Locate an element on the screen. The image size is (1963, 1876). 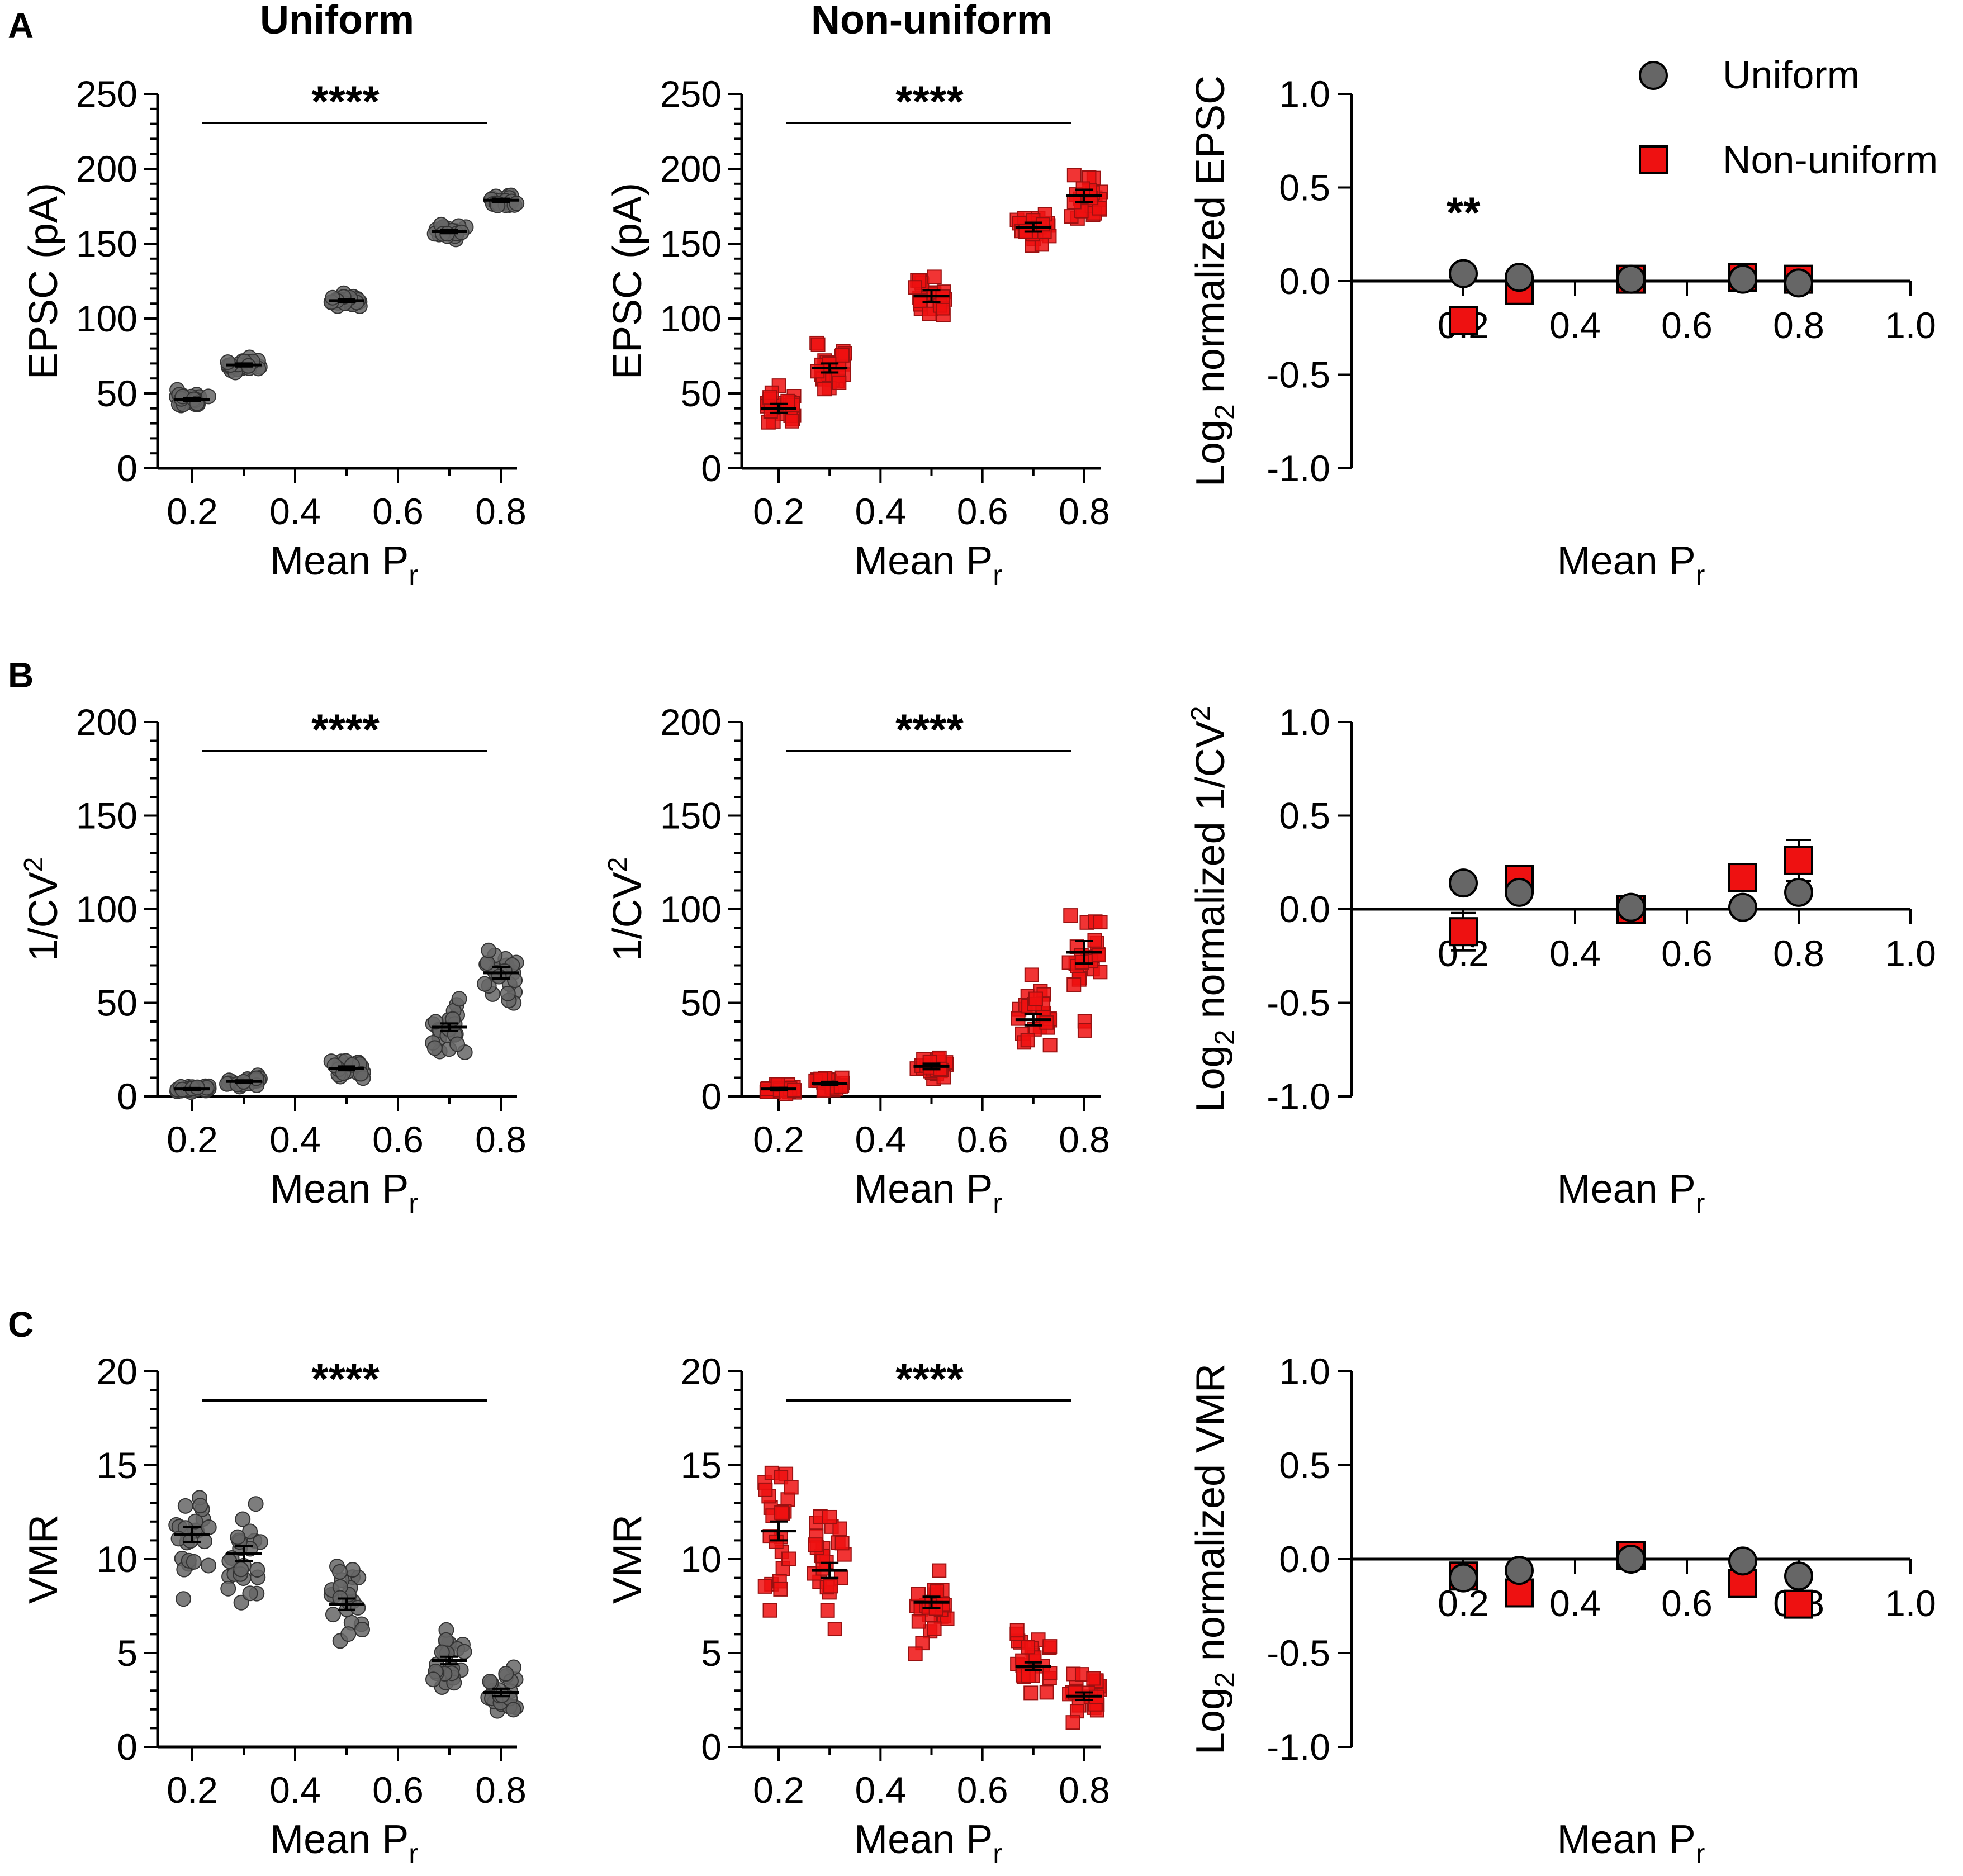
chart-B-uniform: 0 50 100 150 200 0.2 0.4 0.6 0.8 Mean Pr 1/CV2 **** is located at coordinates (273, 960).